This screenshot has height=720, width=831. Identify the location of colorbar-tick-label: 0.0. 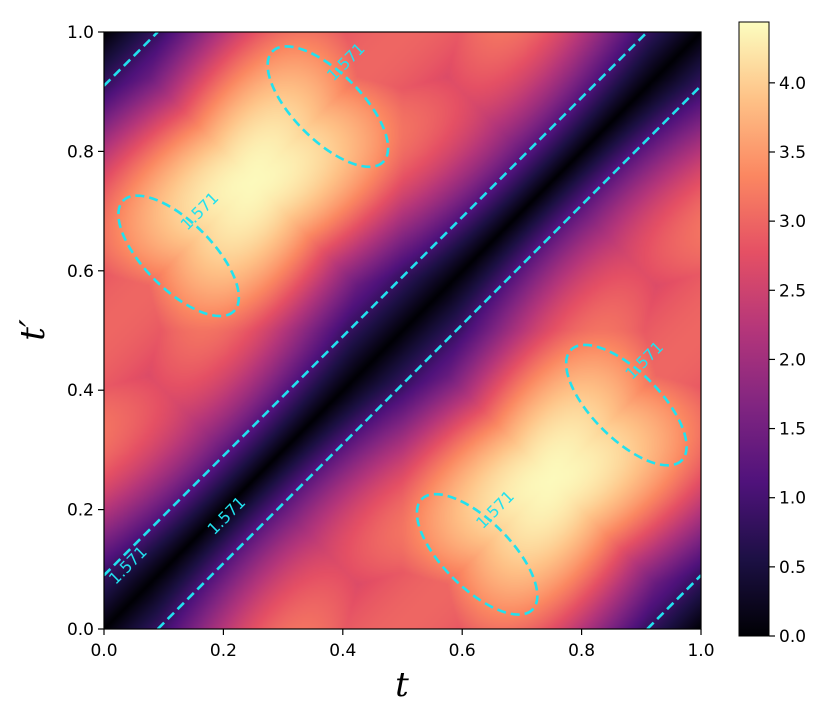
(792, 637).